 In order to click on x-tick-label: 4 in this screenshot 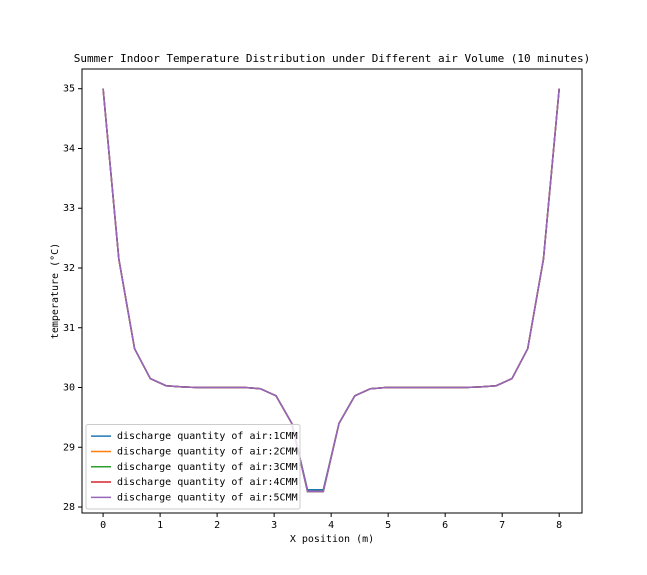, I will do `click(331, 525)`.